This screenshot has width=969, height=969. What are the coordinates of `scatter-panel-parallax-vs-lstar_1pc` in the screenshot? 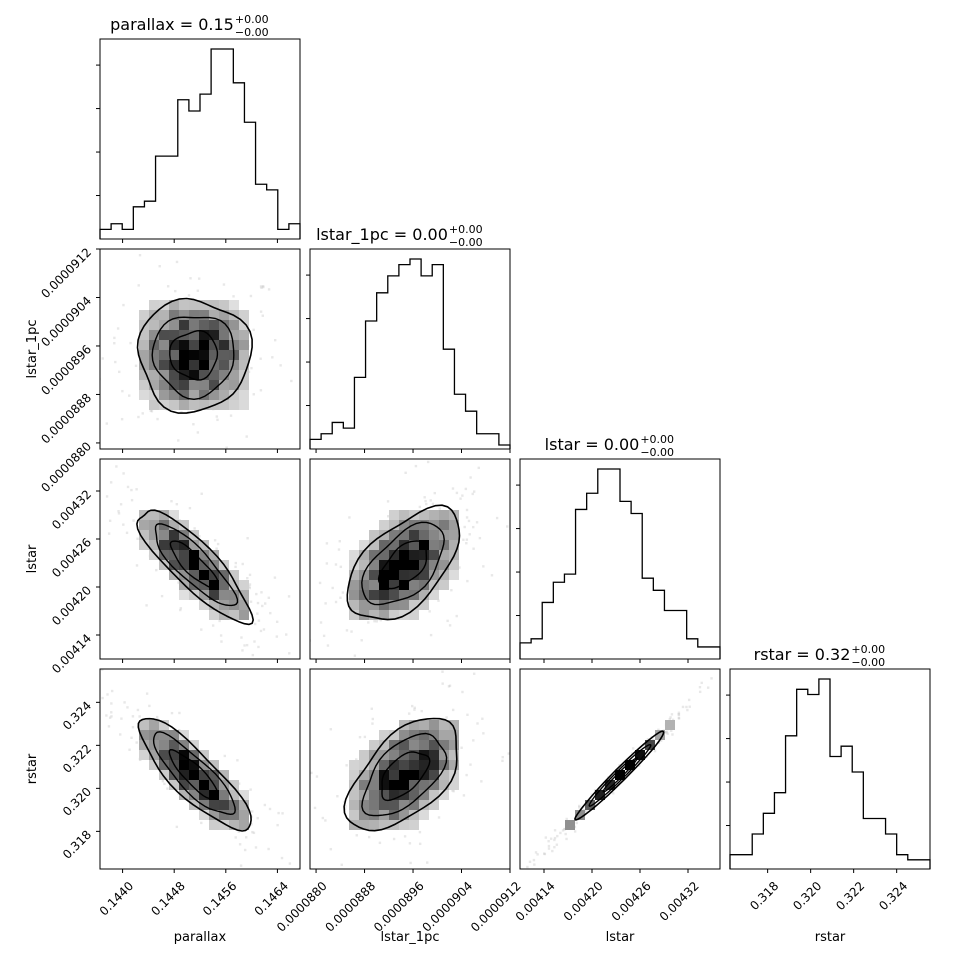 It's located at (198, 350).